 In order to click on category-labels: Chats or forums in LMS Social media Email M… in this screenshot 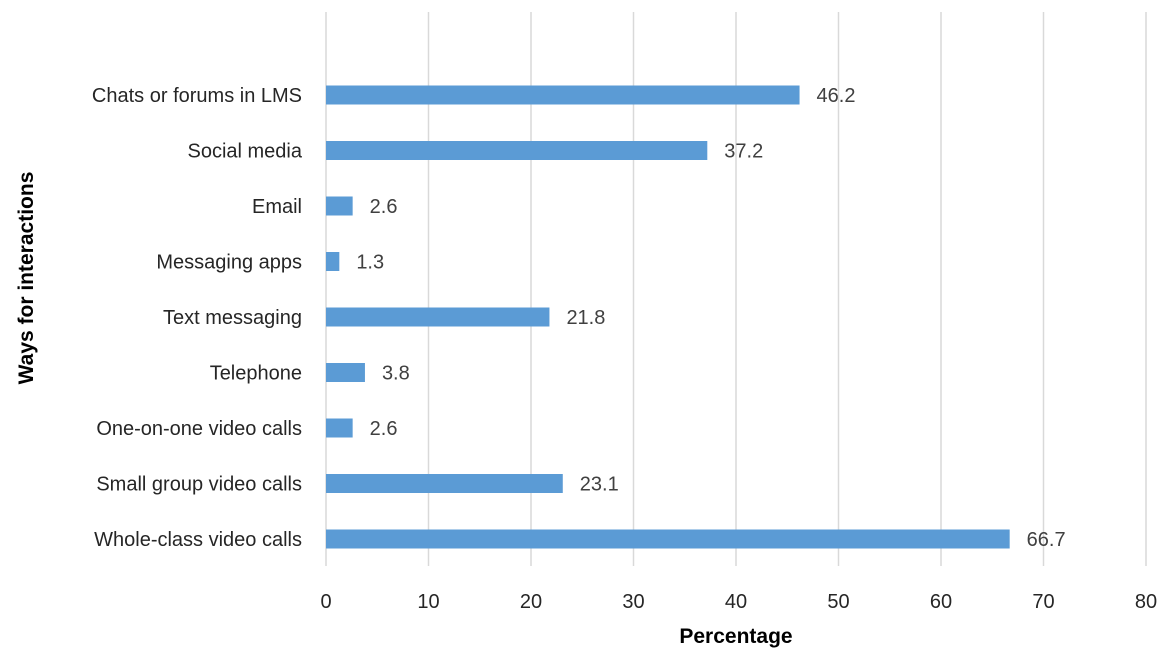, I will do `click(197, 318)`.